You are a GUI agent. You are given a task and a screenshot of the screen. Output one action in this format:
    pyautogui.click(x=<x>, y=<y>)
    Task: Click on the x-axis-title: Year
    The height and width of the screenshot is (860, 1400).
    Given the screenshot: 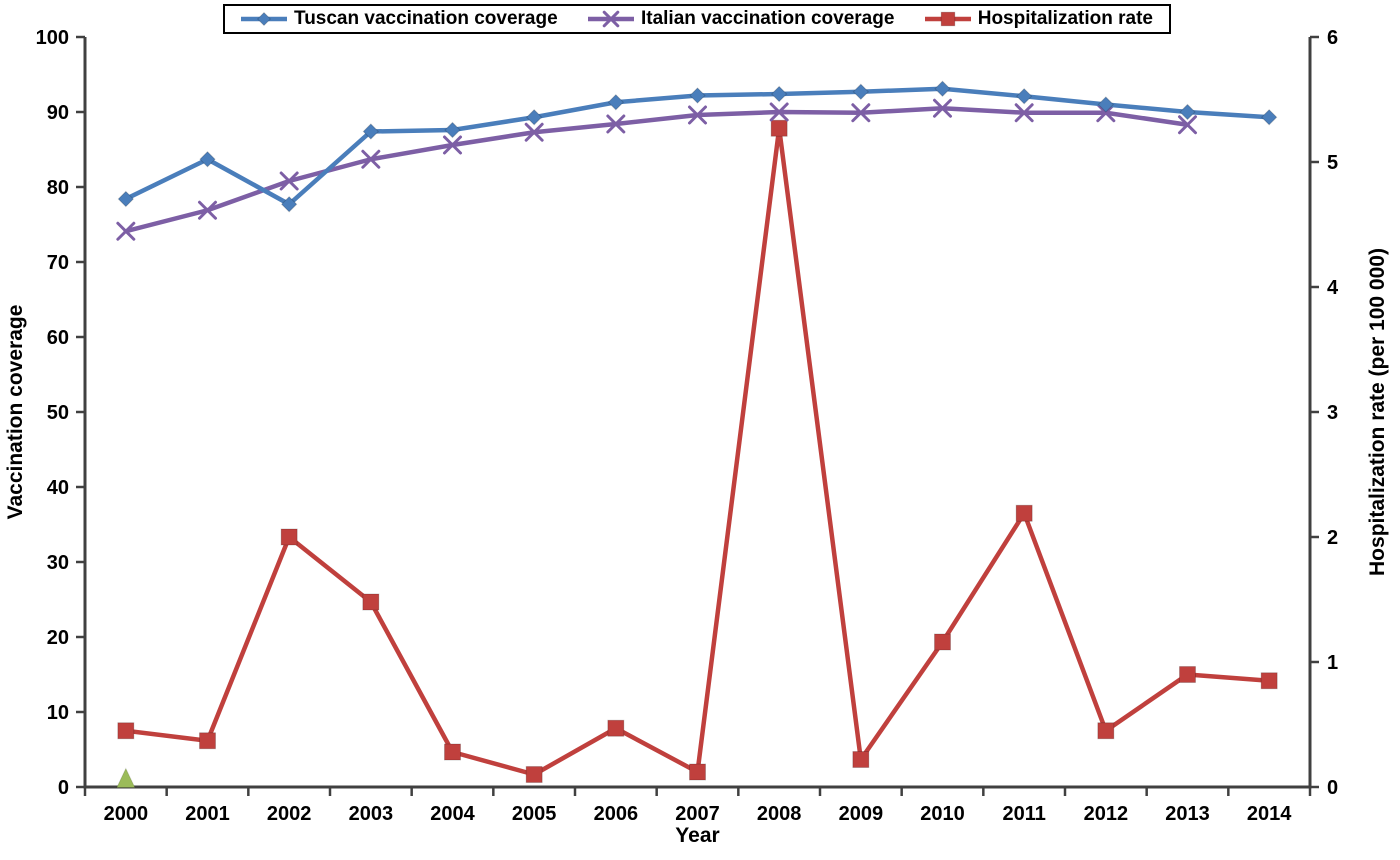 What is the action you would take?
    pyautogui.click(x=697, y=835)
    